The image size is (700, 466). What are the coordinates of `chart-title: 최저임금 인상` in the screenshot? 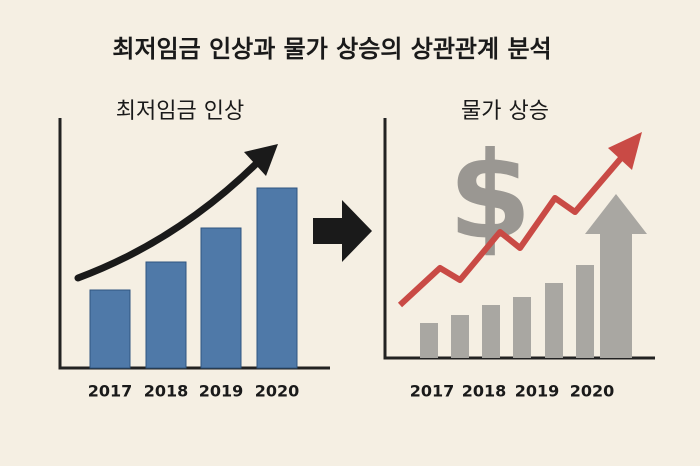 It's located at (180, 111).